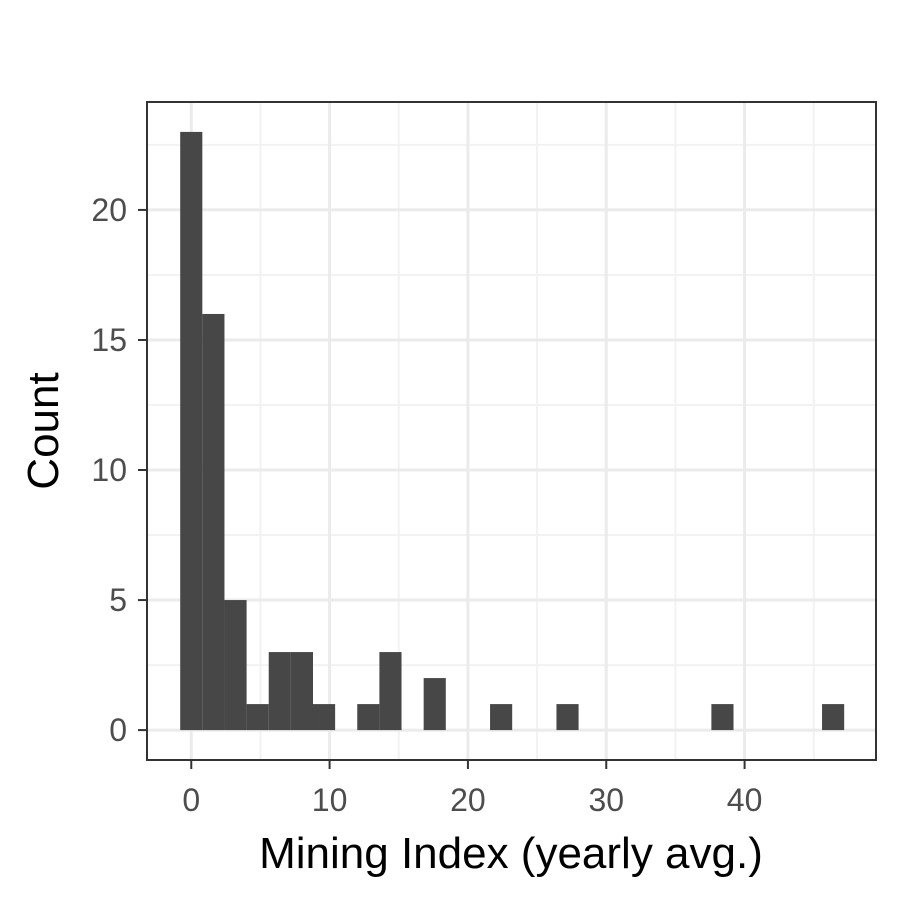 The height and width of the screenshot is (900, 900). Describe the element at coordinates (43, 430) in the screenshot. I see `y-axis-title: Count` at that location.